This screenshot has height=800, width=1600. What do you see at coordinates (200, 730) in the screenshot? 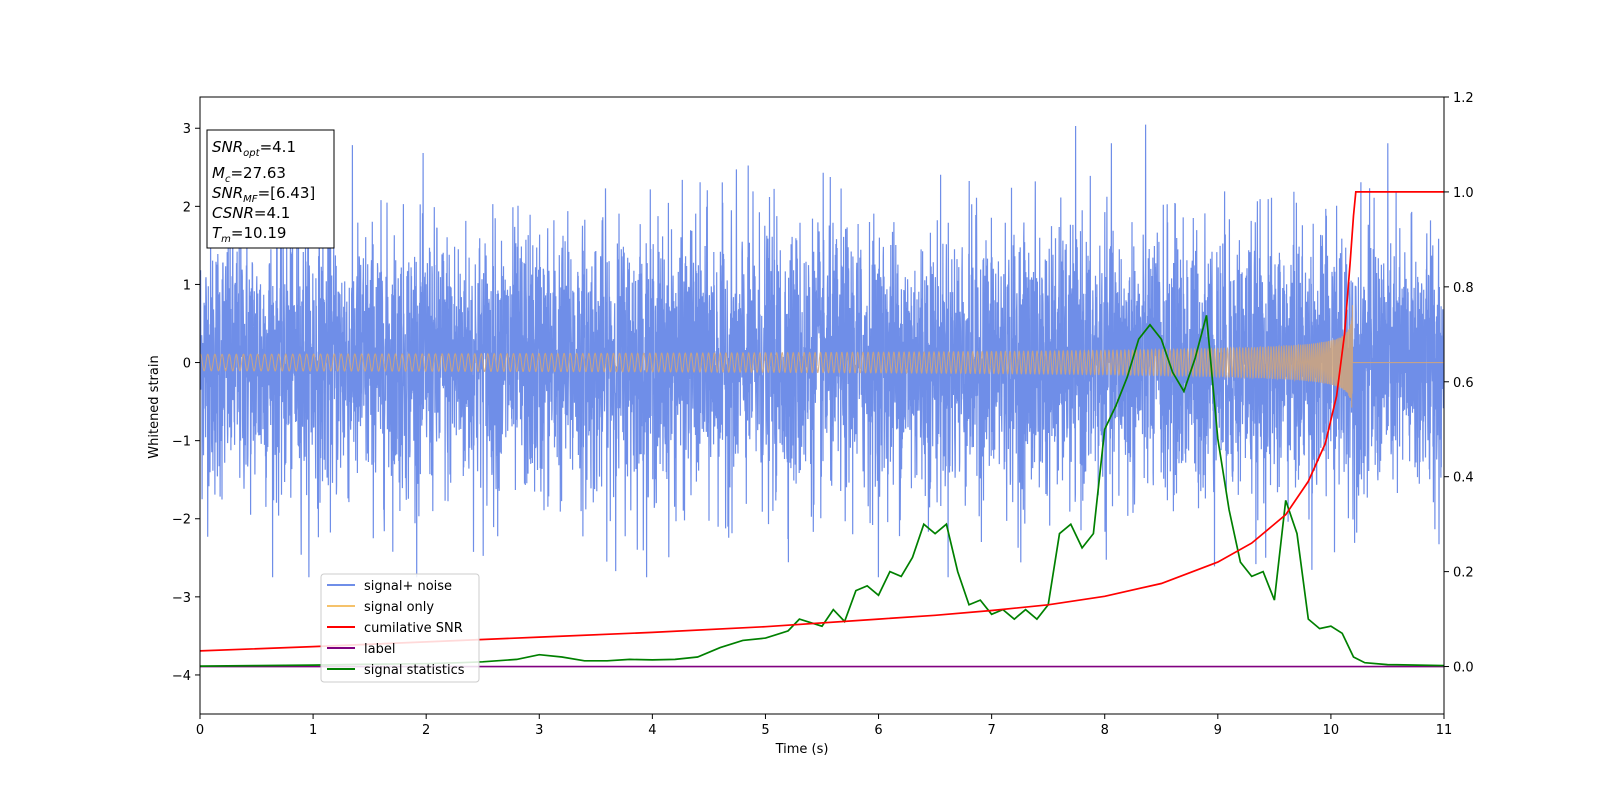
I see `x-tick-label: 0` at bounding box center [200, 730].